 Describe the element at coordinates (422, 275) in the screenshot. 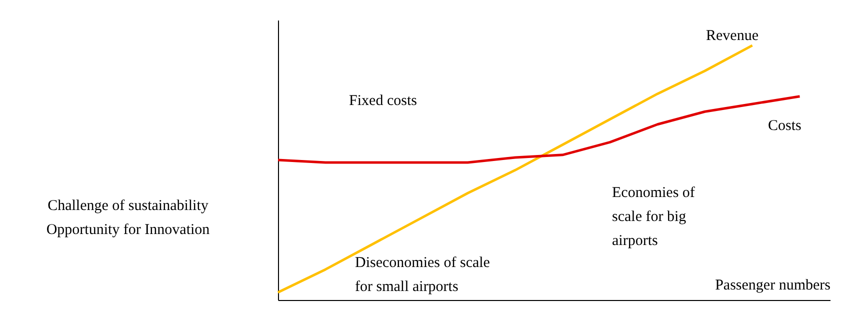

I see `annotation: Diseconomies of scale for small airports` at that location.